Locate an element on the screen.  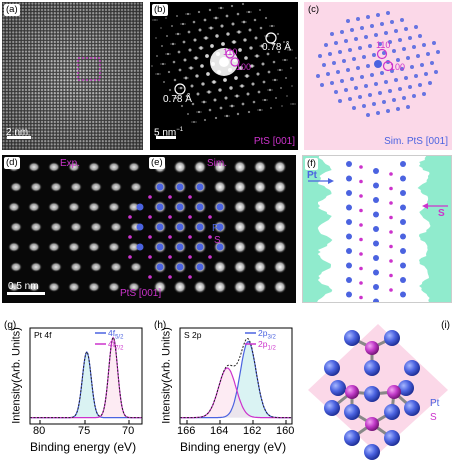
panel-label-d: (d) is located at coordinates (12, 163).